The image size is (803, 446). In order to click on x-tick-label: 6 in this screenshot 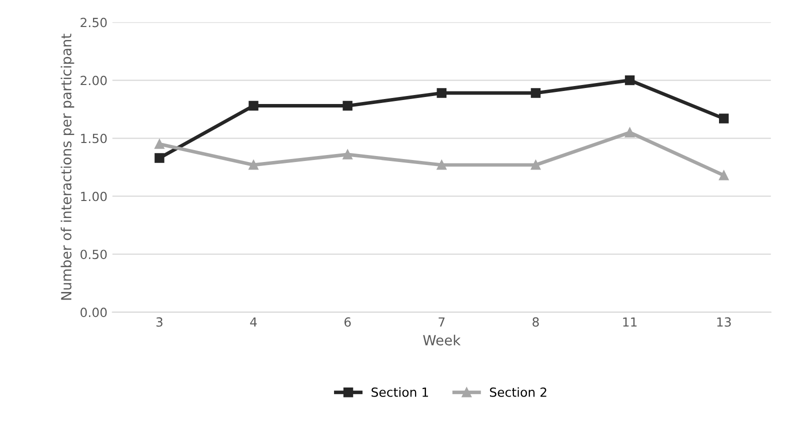, I will do `click(347, 322)`.